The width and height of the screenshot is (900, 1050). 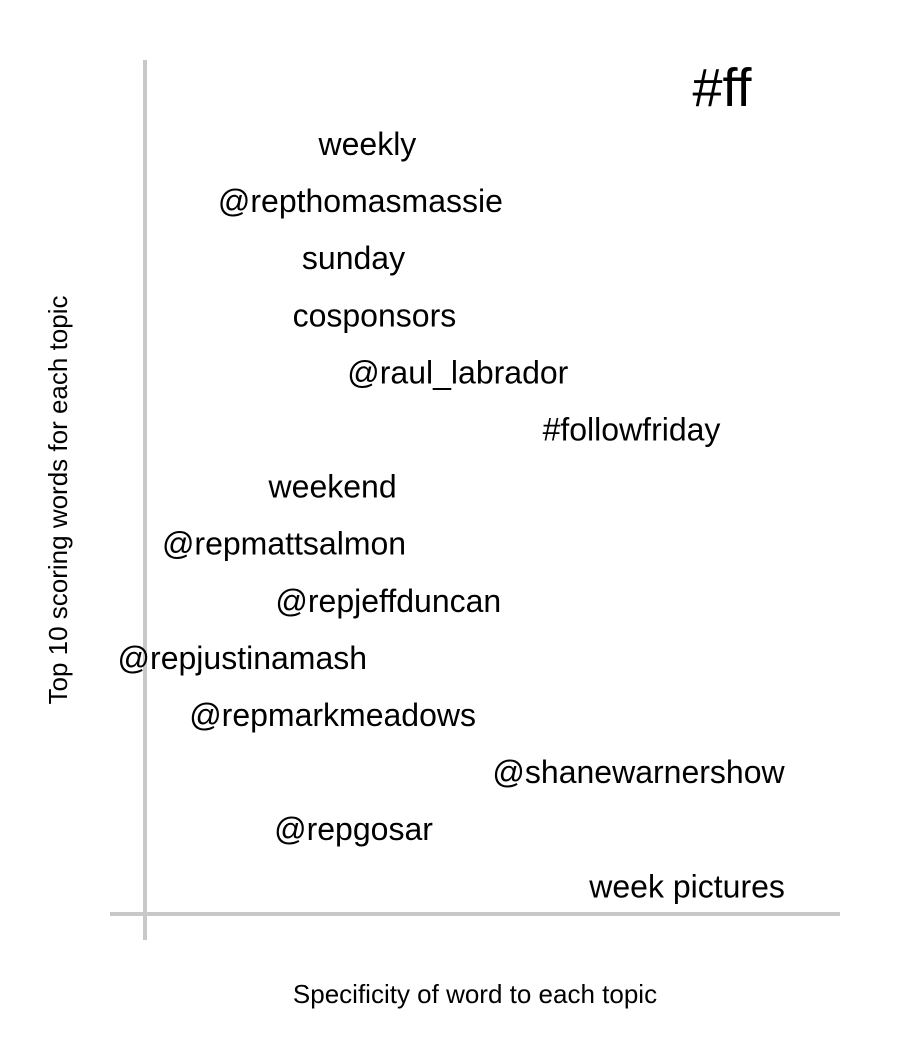 What do you see at coordinates (242, 658) in the screenshot?
I see `word-label: @repjustinamash` at bounding box center [242, 658].